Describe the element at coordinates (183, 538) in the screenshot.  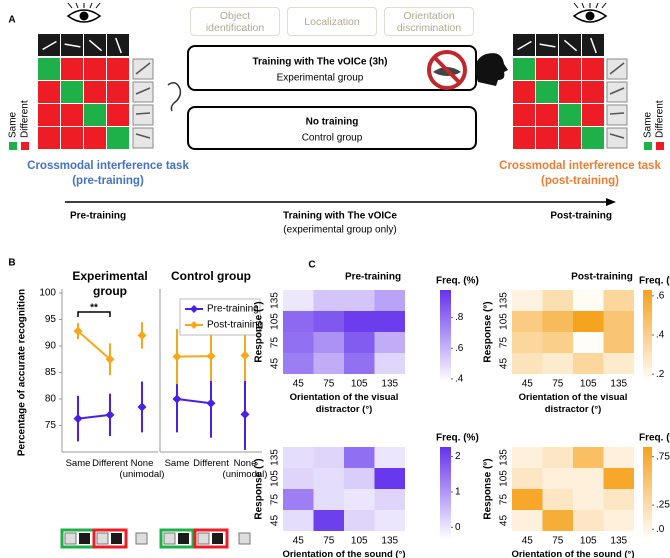
I see `condition-visual` at that location.